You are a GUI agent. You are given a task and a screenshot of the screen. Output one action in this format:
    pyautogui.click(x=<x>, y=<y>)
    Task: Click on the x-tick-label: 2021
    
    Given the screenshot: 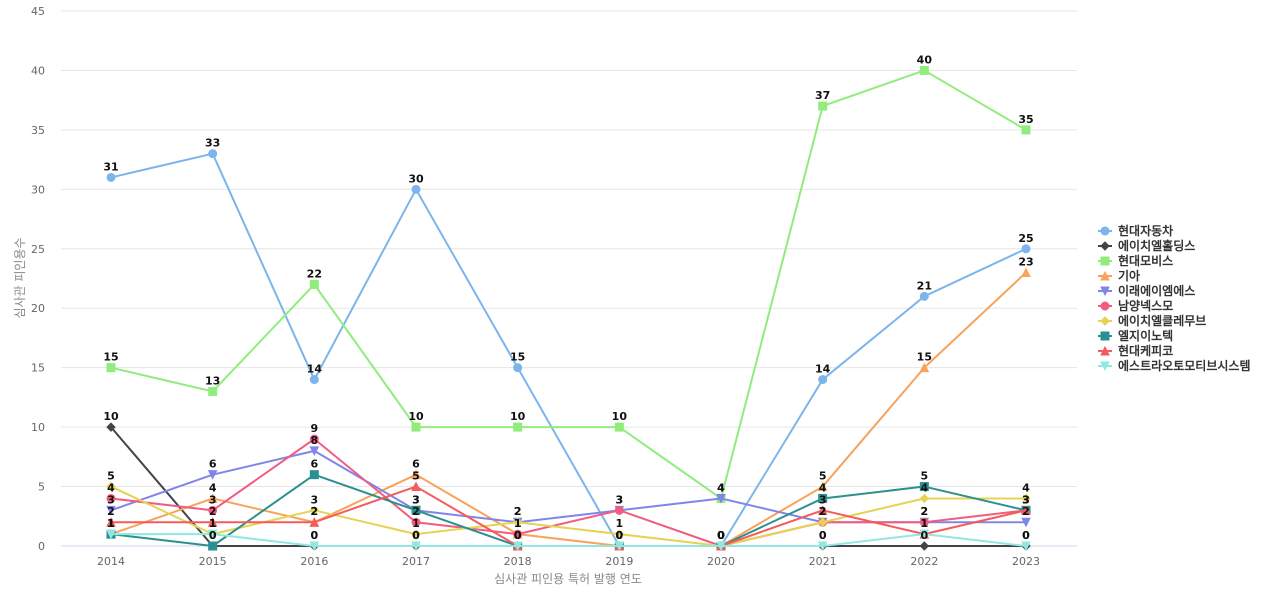 What is the action you would take?
    pyautogui.click(x=823, y=561)
    